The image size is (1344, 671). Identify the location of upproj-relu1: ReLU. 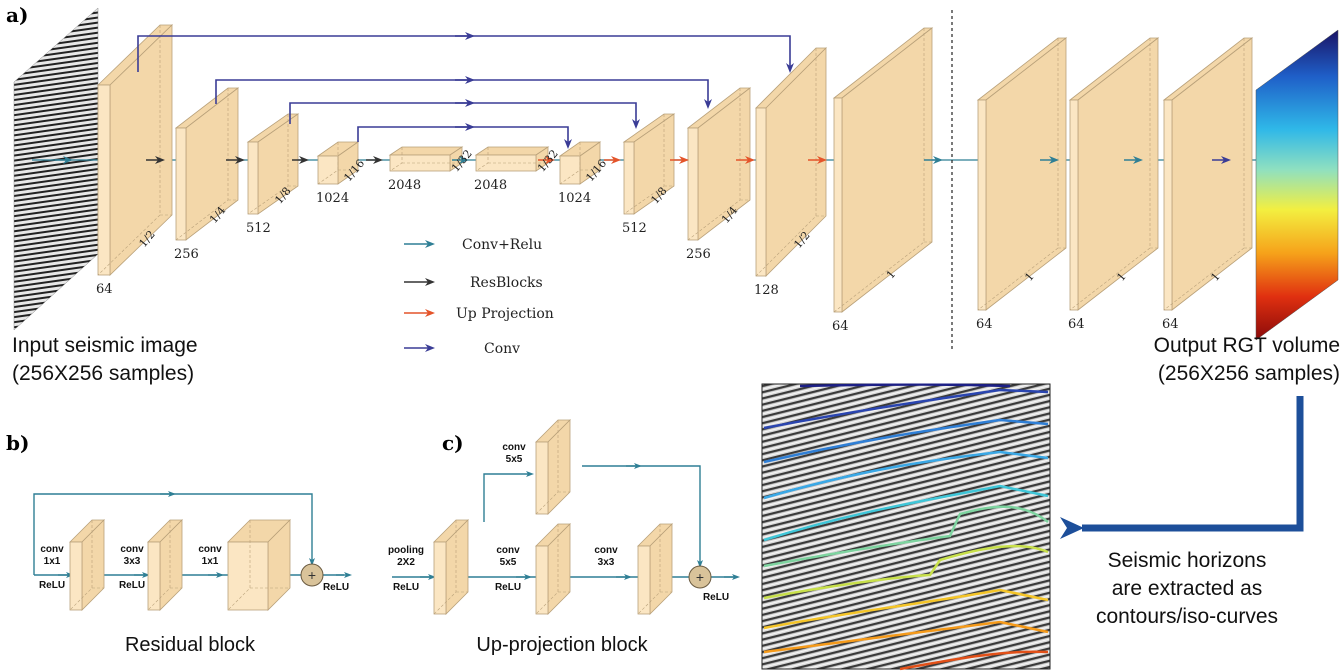
(406, 587).